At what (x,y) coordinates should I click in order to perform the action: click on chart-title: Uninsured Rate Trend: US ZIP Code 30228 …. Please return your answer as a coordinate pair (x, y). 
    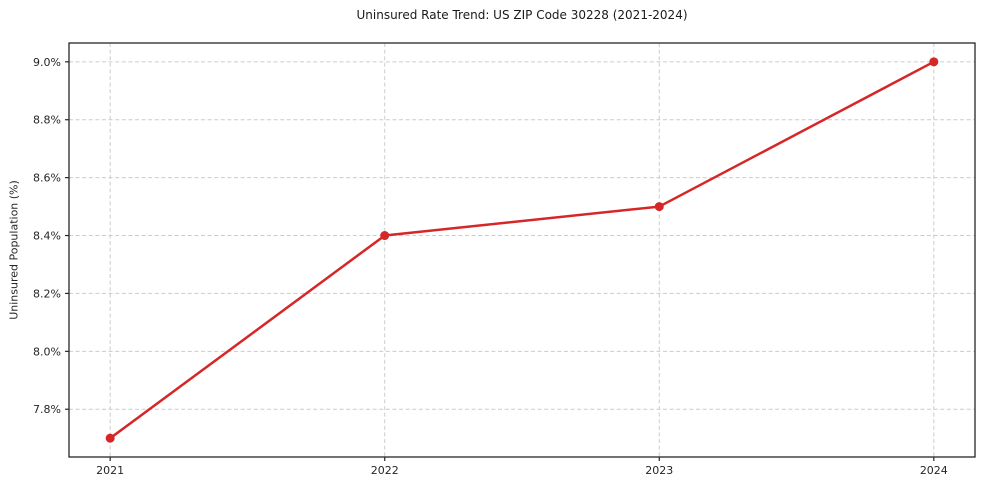
    Looking at the image, I should click on (522, 15).